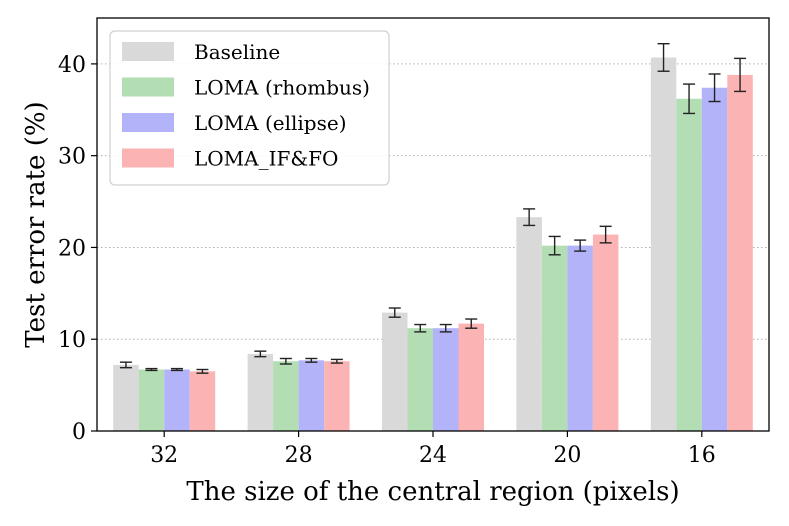  Describe the element at coordinates (433, 455) in the screenshot. I see `x-tick-label: 24` at that location.